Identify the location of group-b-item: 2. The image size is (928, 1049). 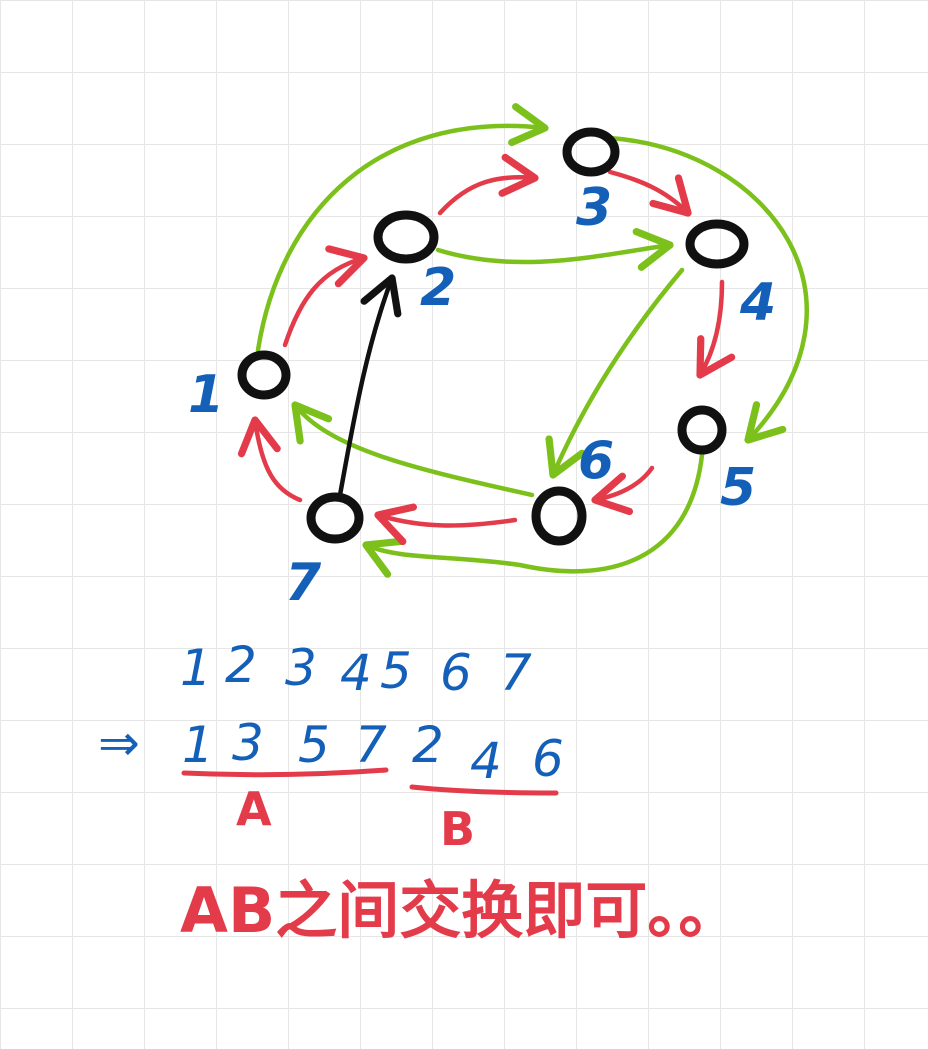
(428, 745).